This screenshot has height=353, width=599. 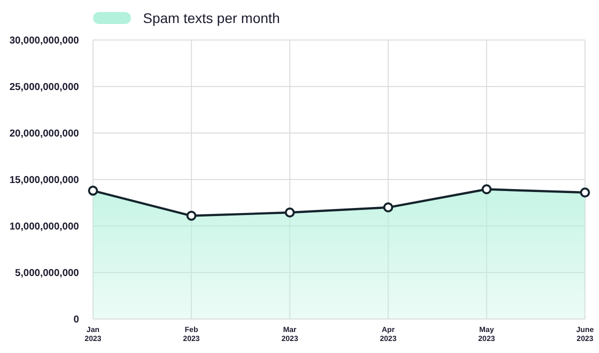 I want to click on y-tick-label: 15,000,000,000, so click(x=44, y=180).